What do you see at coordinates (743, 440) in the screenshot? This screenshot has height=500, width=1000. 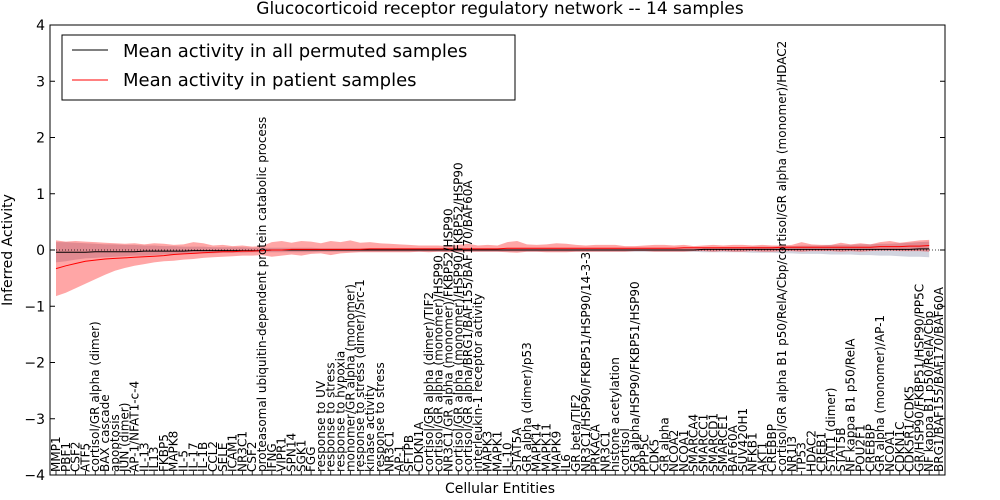 I see `entity-label: SUV420H1` at bounding box center [743, 440].